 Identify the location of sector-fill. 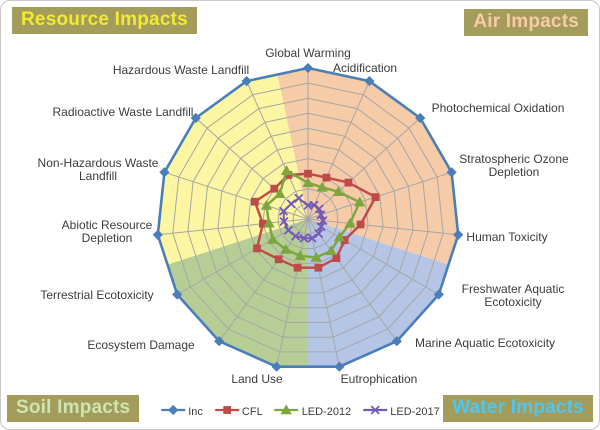
(378, 293).